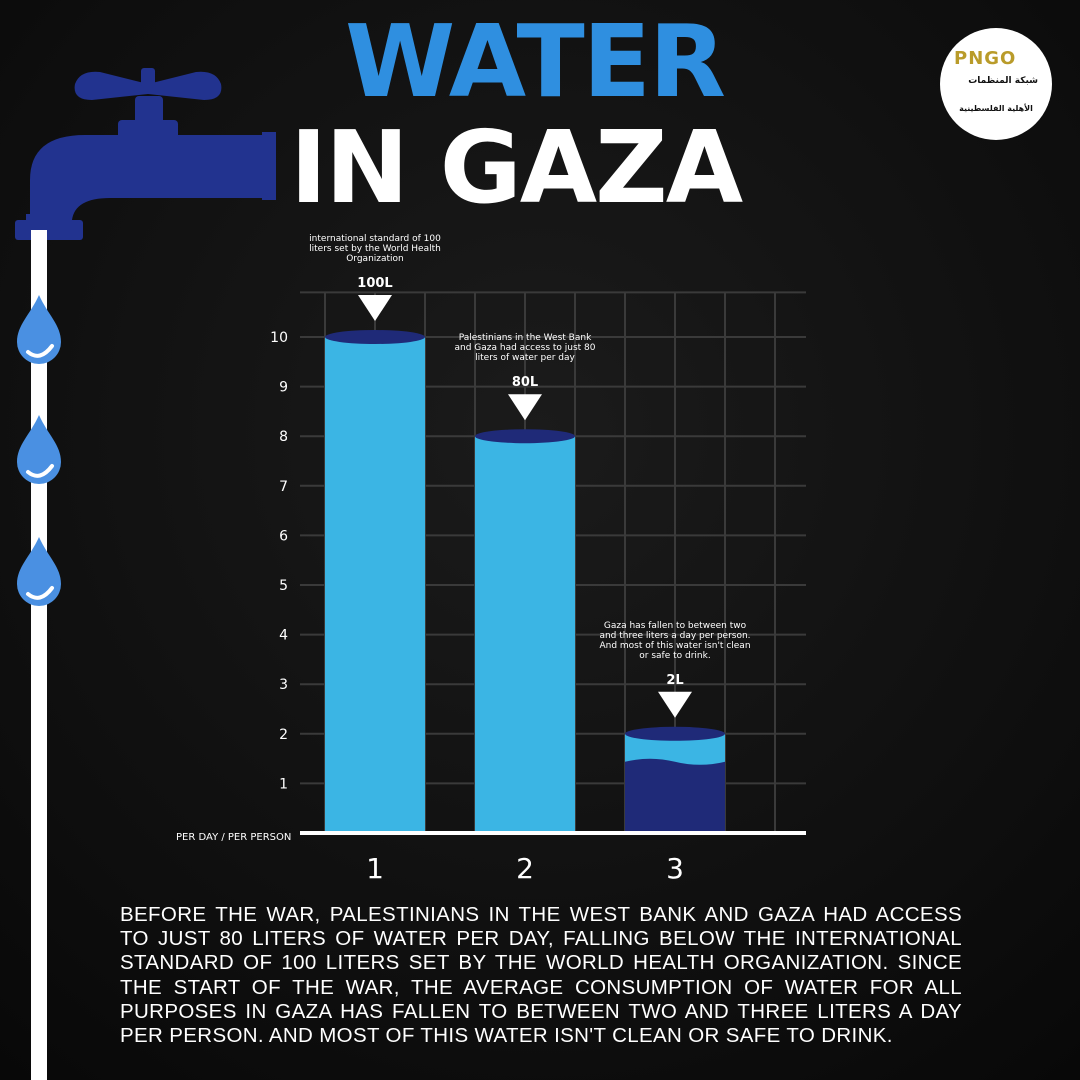  Describe the element at coordinates (516, 167) in the screenshot. I see `title-in-gaza: IN GAZA` at that location.